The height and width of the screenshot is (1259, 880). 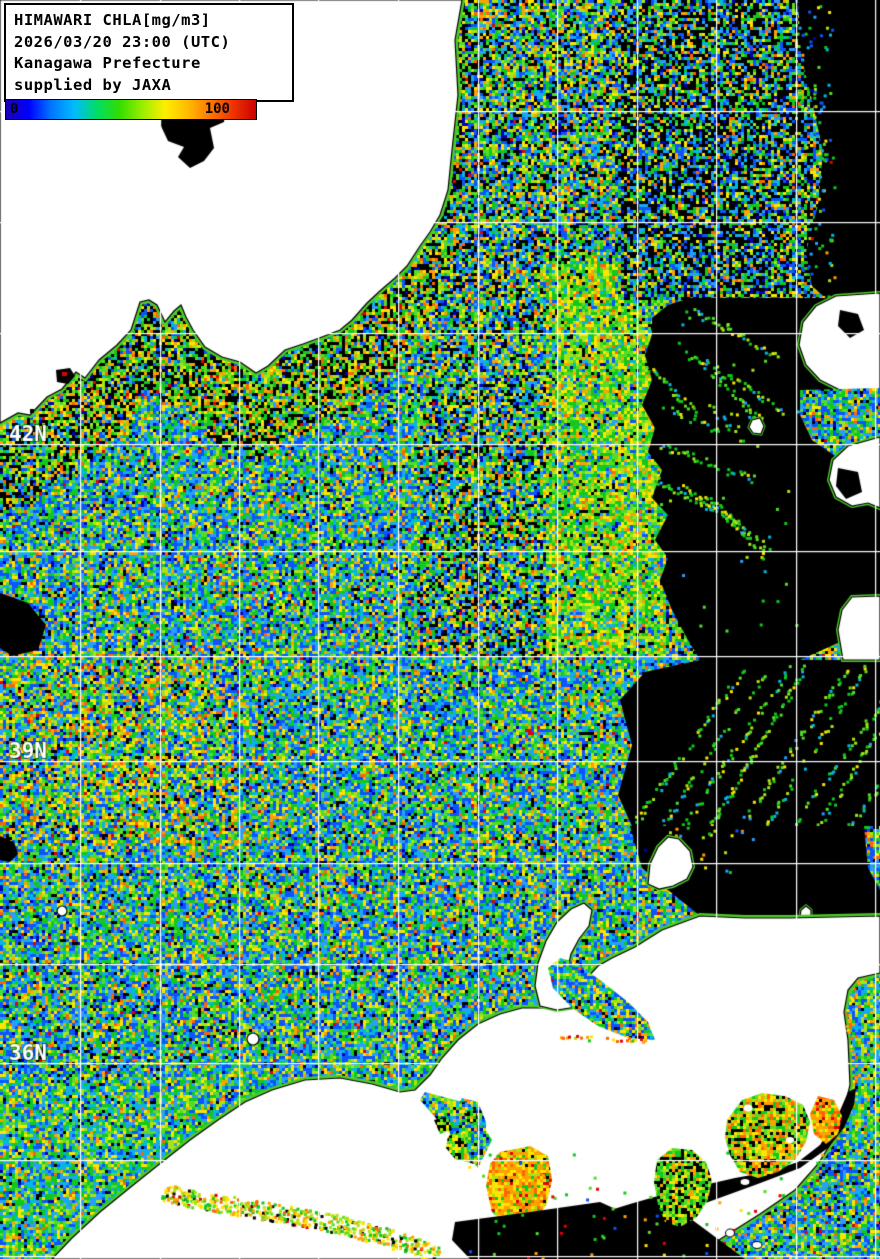 What do you see at coordinates (112, 20) in the screenshot?
I see `map-title-product: HIMAWARI CHLA[mg/m3]` at bounding box center [112, 20].